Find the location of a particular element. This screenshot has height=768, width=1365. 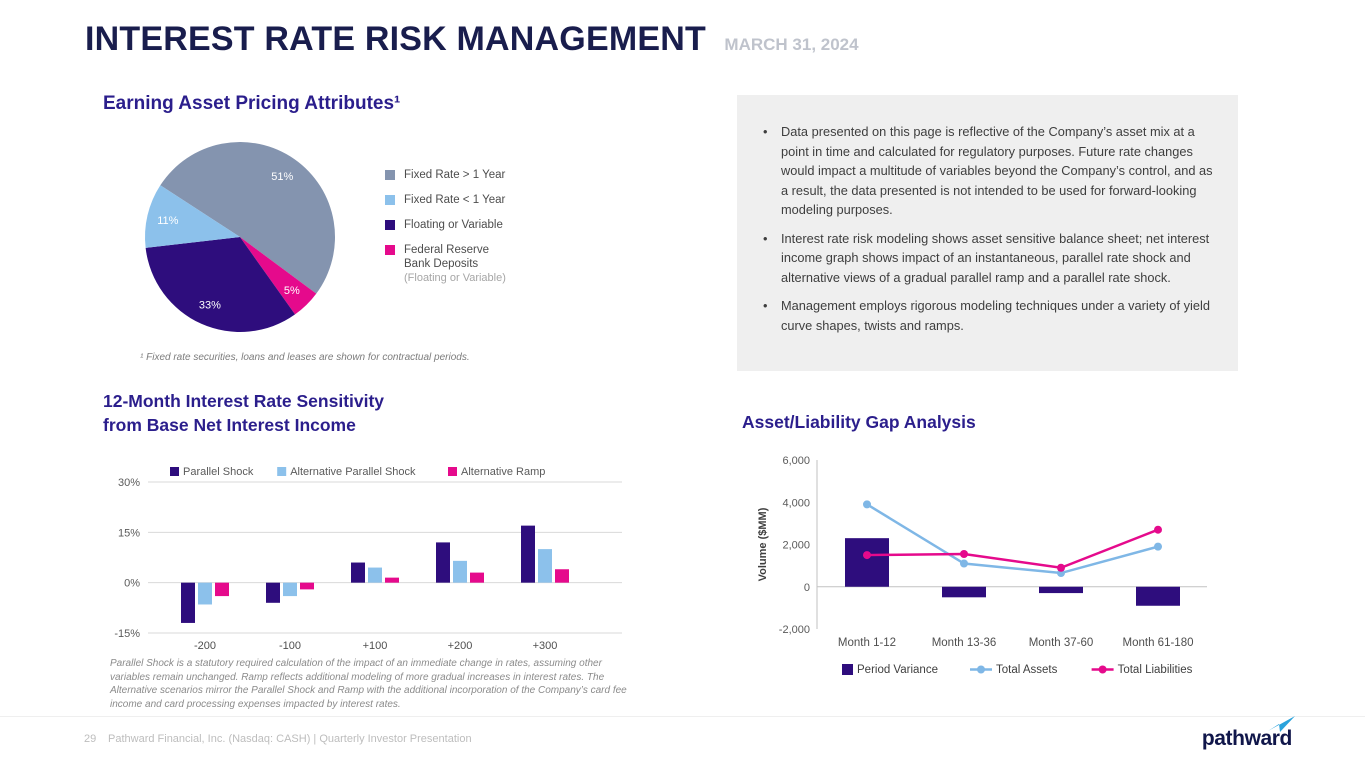

pie-legend-item: Fixed Rate > 1 Year is located at coordinates (450, 175).